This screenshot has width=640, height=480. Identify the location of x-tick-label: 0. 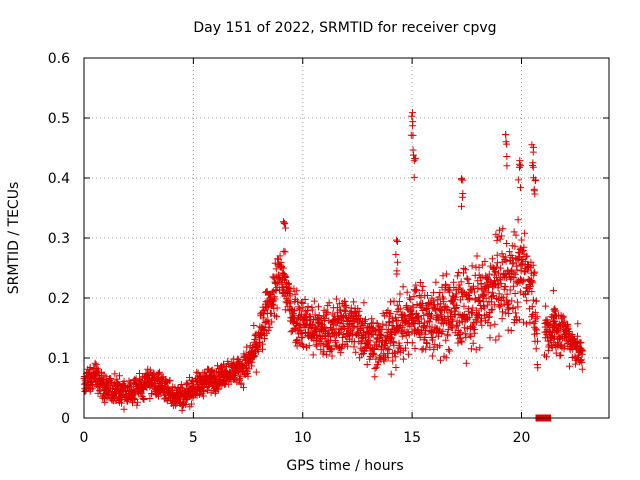
(84, 438).